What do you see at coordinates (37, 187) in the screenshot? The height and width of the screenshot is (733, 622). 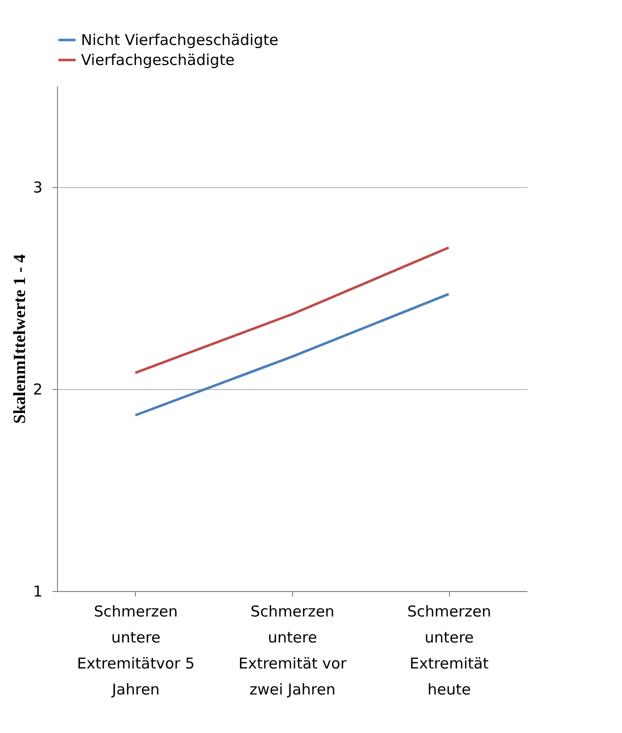 I see `y-tick-label: 3` at bounding box center [37, 187].